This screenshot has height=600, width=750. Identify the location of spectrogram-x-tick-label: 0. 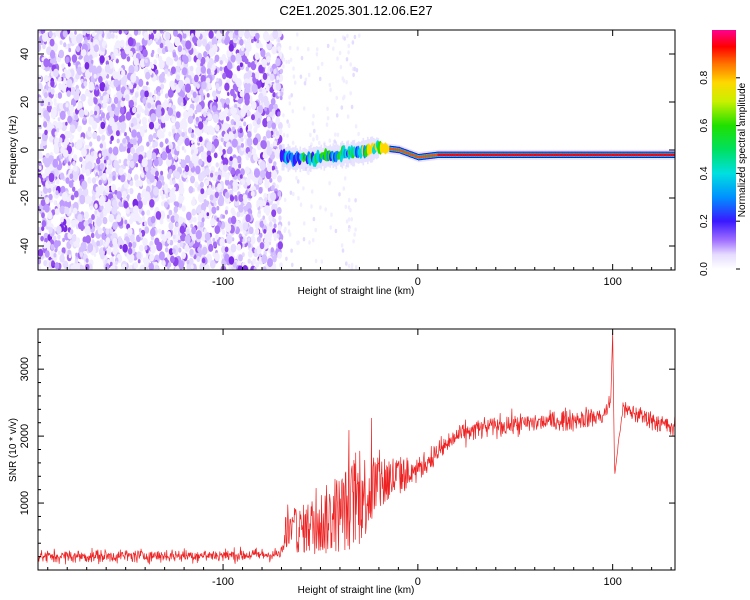
(418, 282).